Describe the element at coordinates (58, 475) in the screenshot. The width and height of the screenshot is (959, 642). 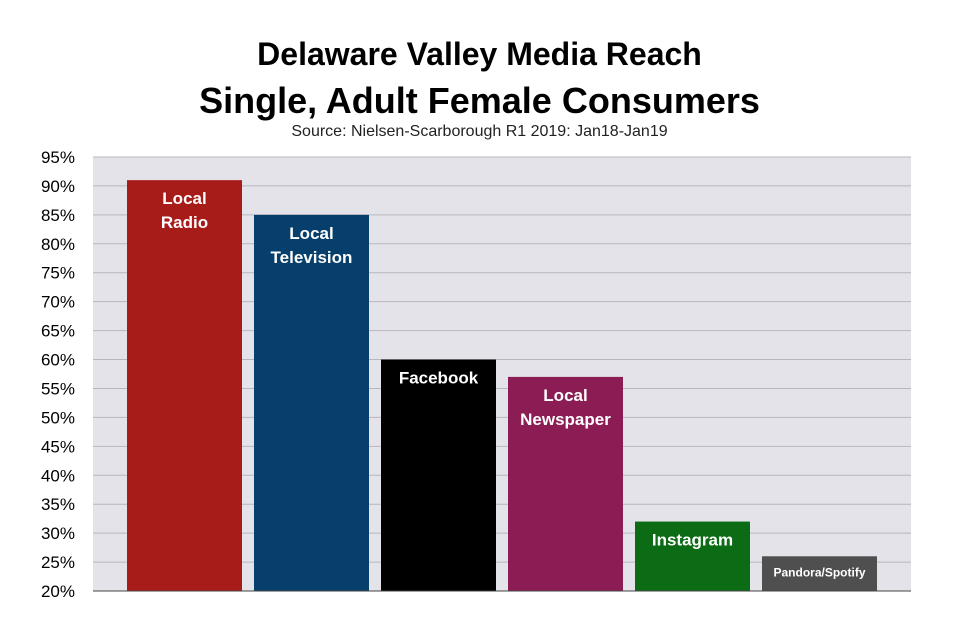
I see `y-tick-label: 40%` at that location.